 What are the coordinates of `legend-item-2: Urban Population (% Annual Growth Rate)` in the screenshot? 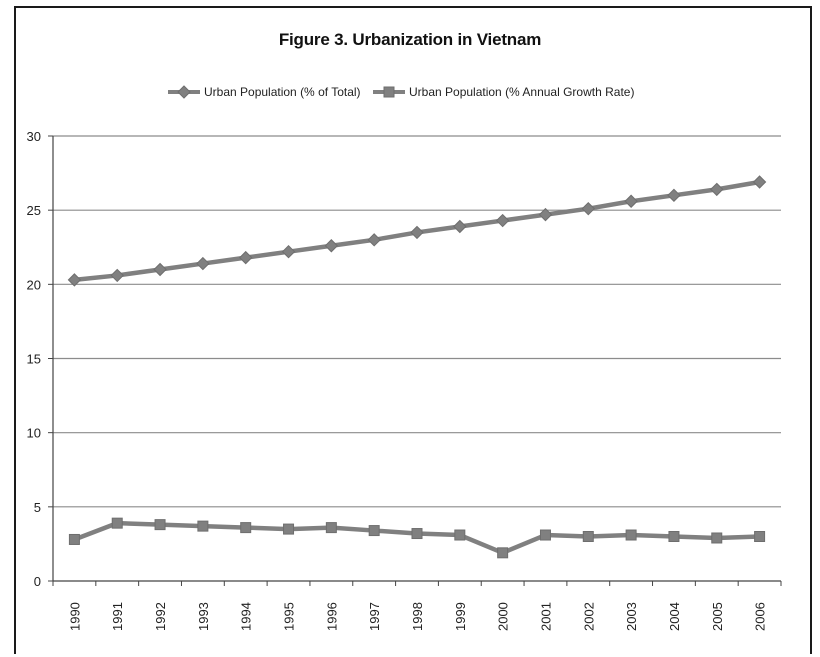 It's located at (503, 92).